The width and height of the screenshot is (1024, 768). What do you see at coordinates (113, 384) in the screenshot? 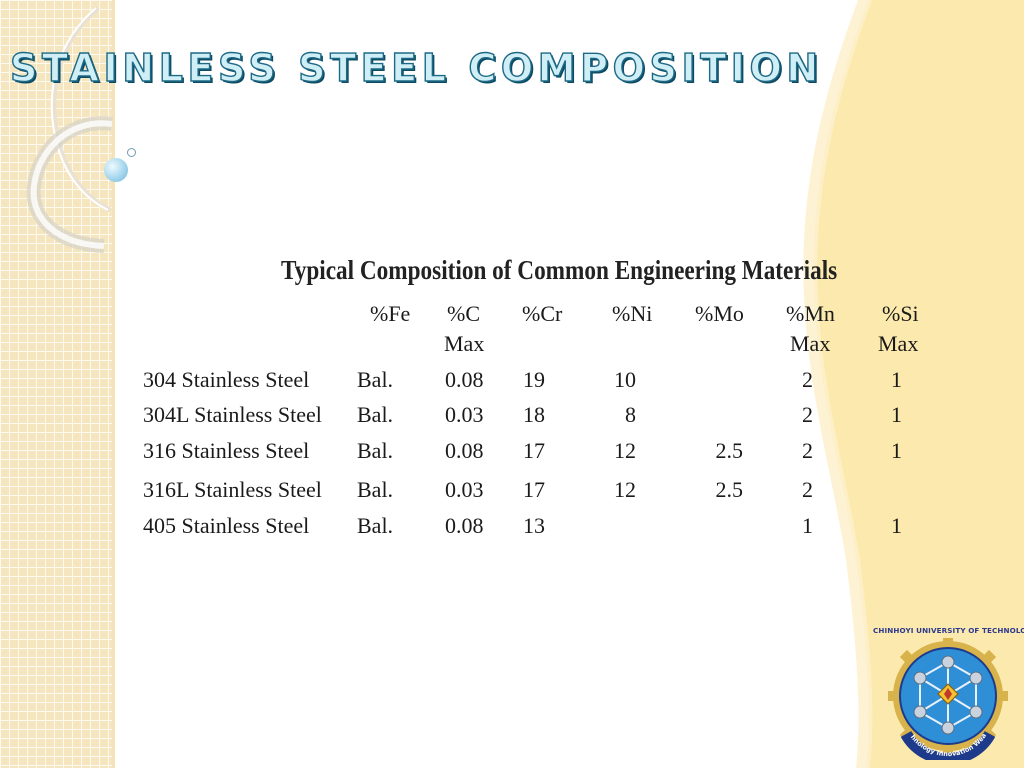
I see `left-panel-edge` at bounding box center [113, 384].